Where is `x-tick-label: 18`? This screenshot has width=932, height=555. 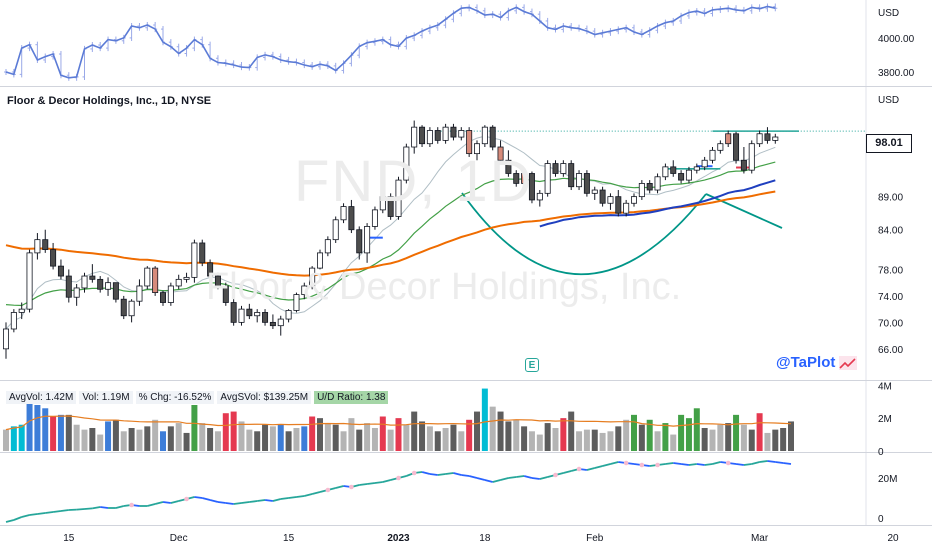 x-tick-label: 18 is located at coordinates (485, 538).